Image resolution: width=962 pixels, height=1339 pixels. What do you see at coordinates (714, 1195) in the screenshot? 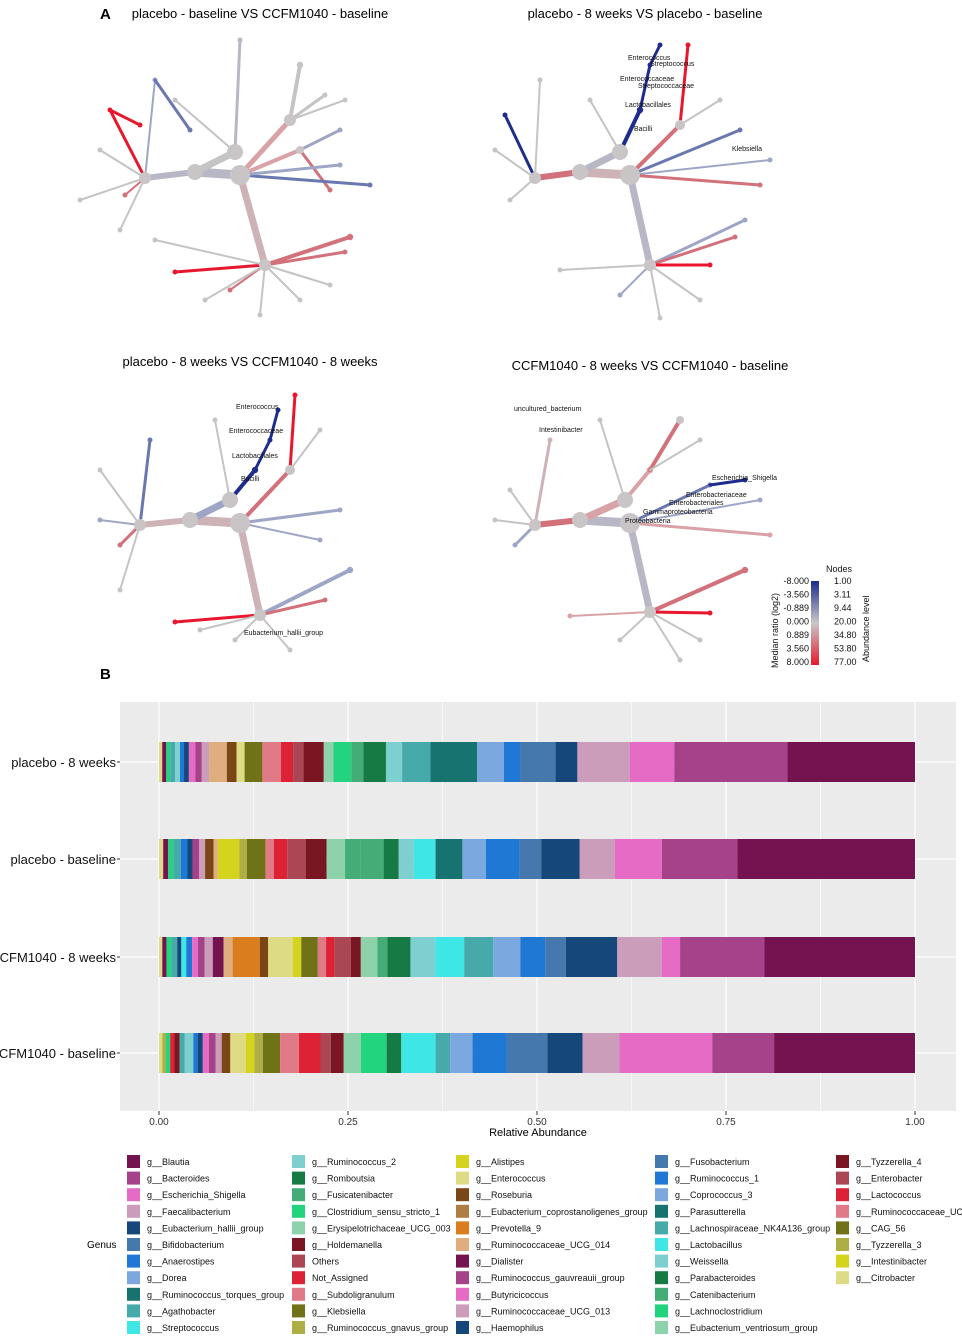
I see `legend-label: g__Coprococcus_3` at bounding box center [714, 1195].